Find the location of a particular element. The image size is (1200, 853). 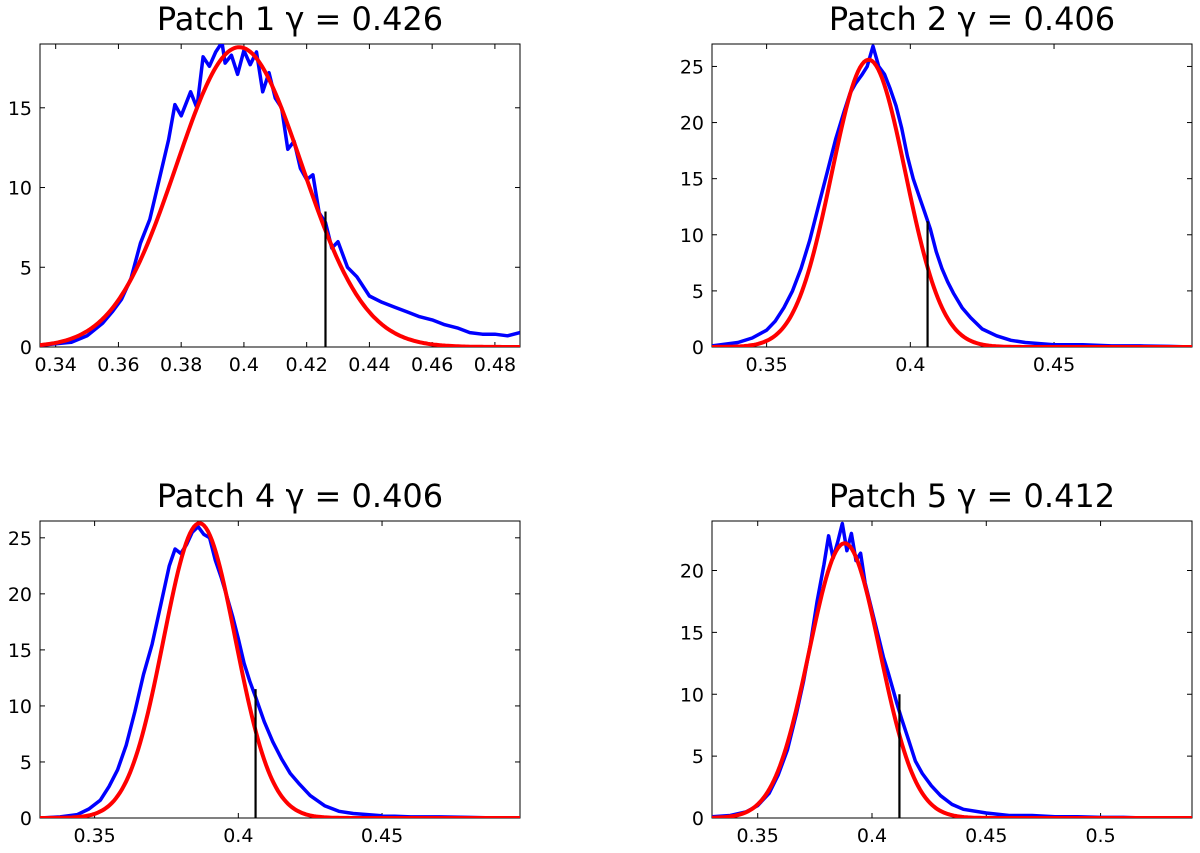

panel-title: Patch 5 γ = 0.412 is located at coordinates (972, 496).